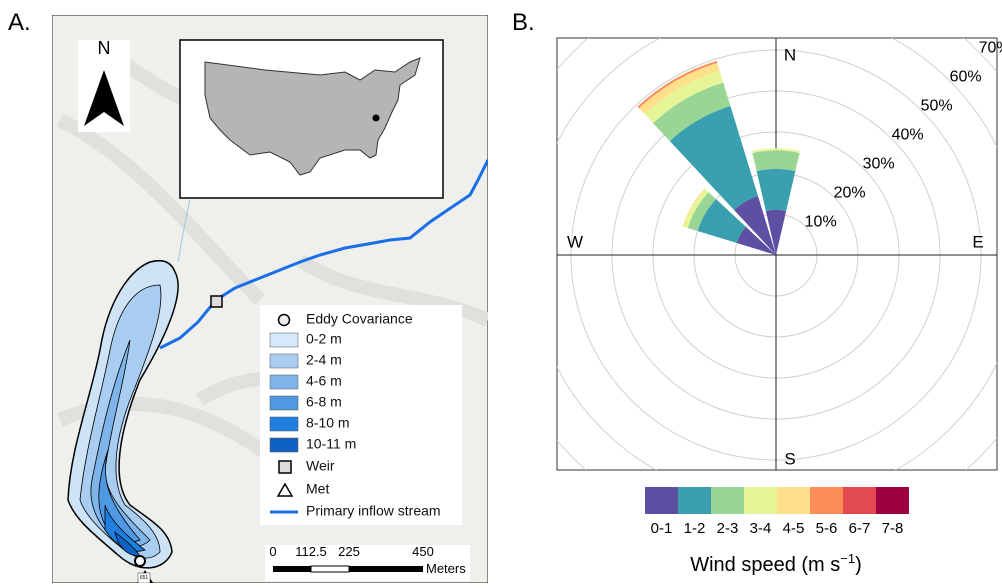 This screenshot has height=588, width=1002. I want to click on legend-label: 10-11 m, so click(331, 444).